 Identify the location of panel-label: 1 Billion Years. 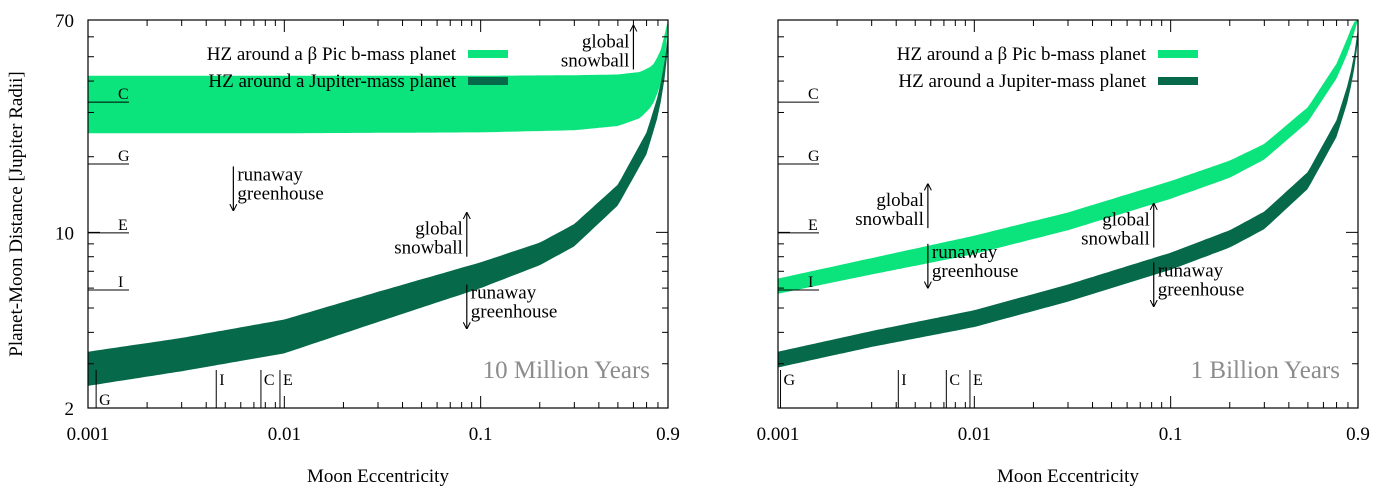
(1265, 370).